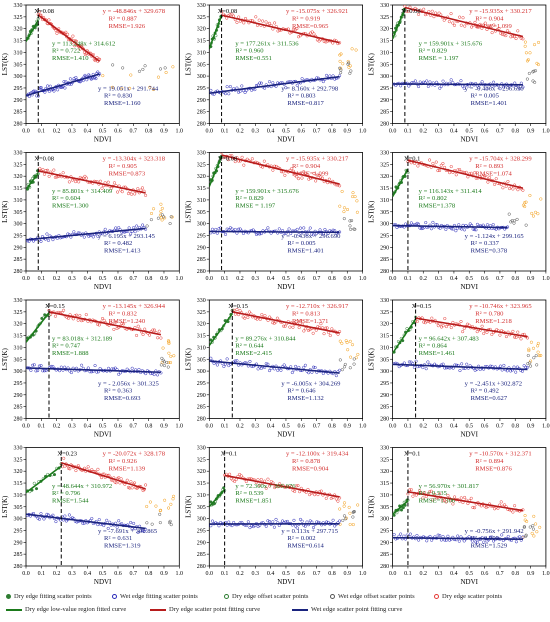  I want to click on wet-fit-rmse: RMSE=1.132, so click(305, 398).